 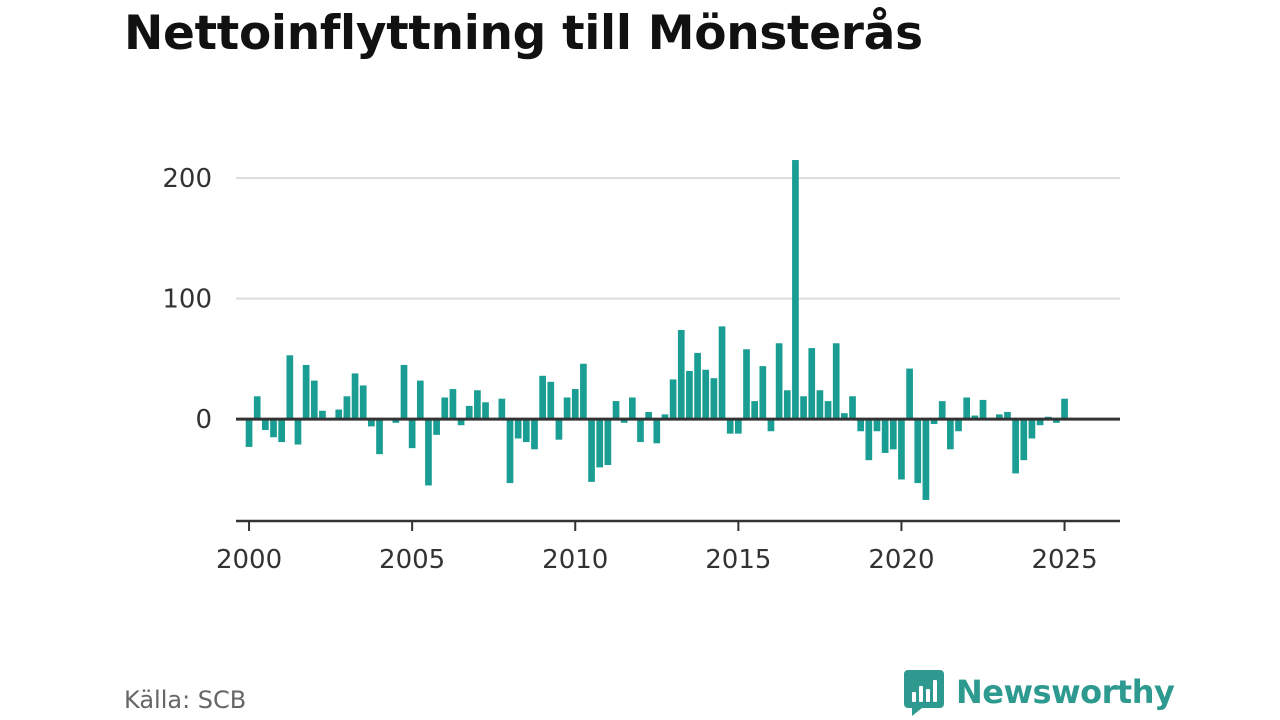 What do you see at coordinates (924, 693) in the screenshot?
I see `newsworthy-bar-chart-bubble-icon` at bounding box center [924, 693].